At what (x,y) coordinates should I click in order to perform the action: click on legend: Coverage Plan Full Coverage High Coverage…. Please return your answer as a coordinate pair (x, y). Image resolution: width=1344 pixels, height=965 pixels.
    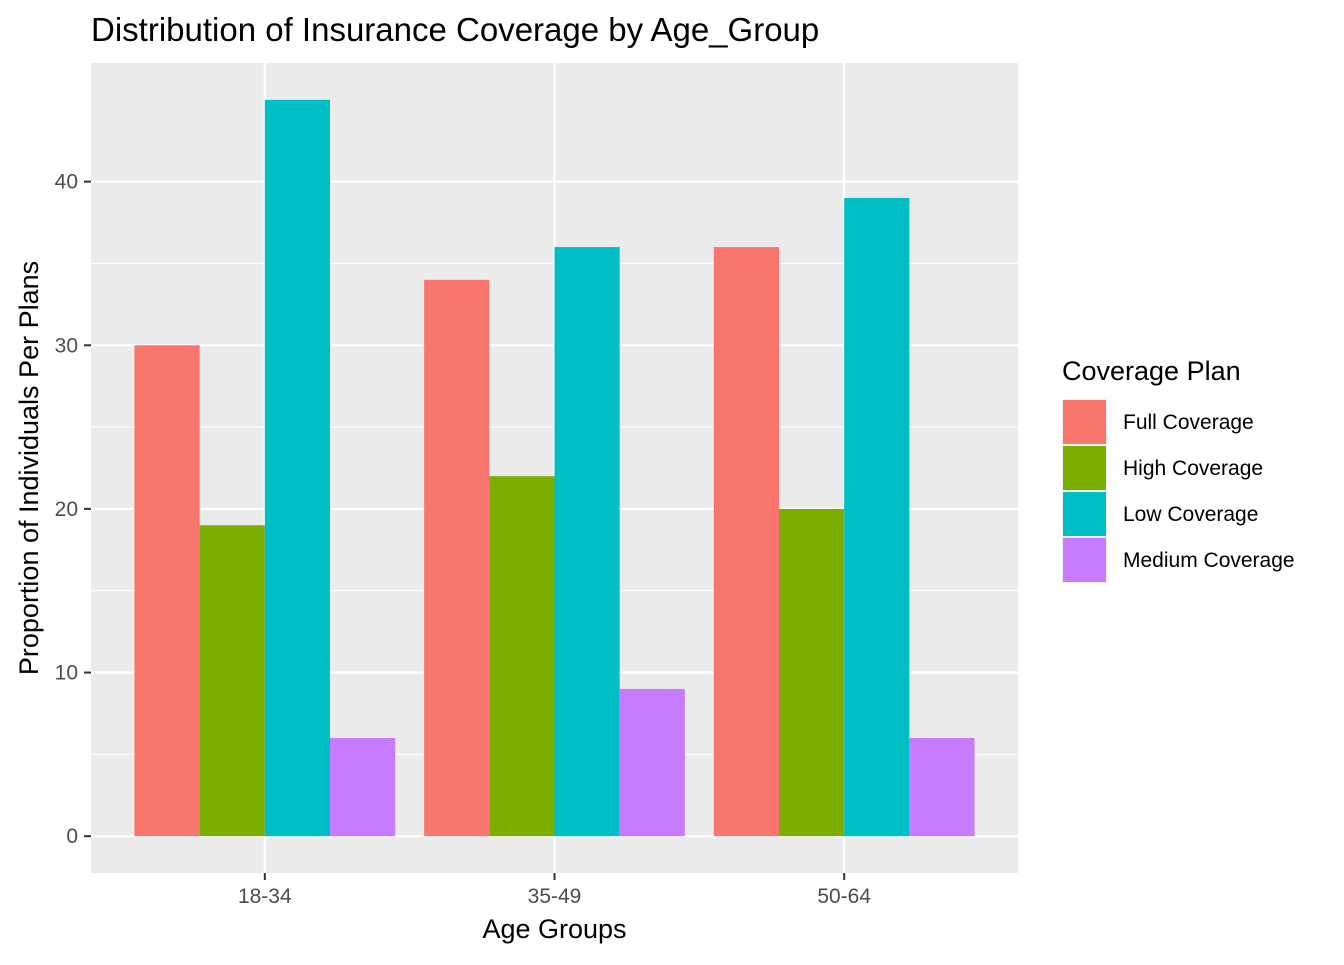
    Looking at the image, I should click on (1178, 469).